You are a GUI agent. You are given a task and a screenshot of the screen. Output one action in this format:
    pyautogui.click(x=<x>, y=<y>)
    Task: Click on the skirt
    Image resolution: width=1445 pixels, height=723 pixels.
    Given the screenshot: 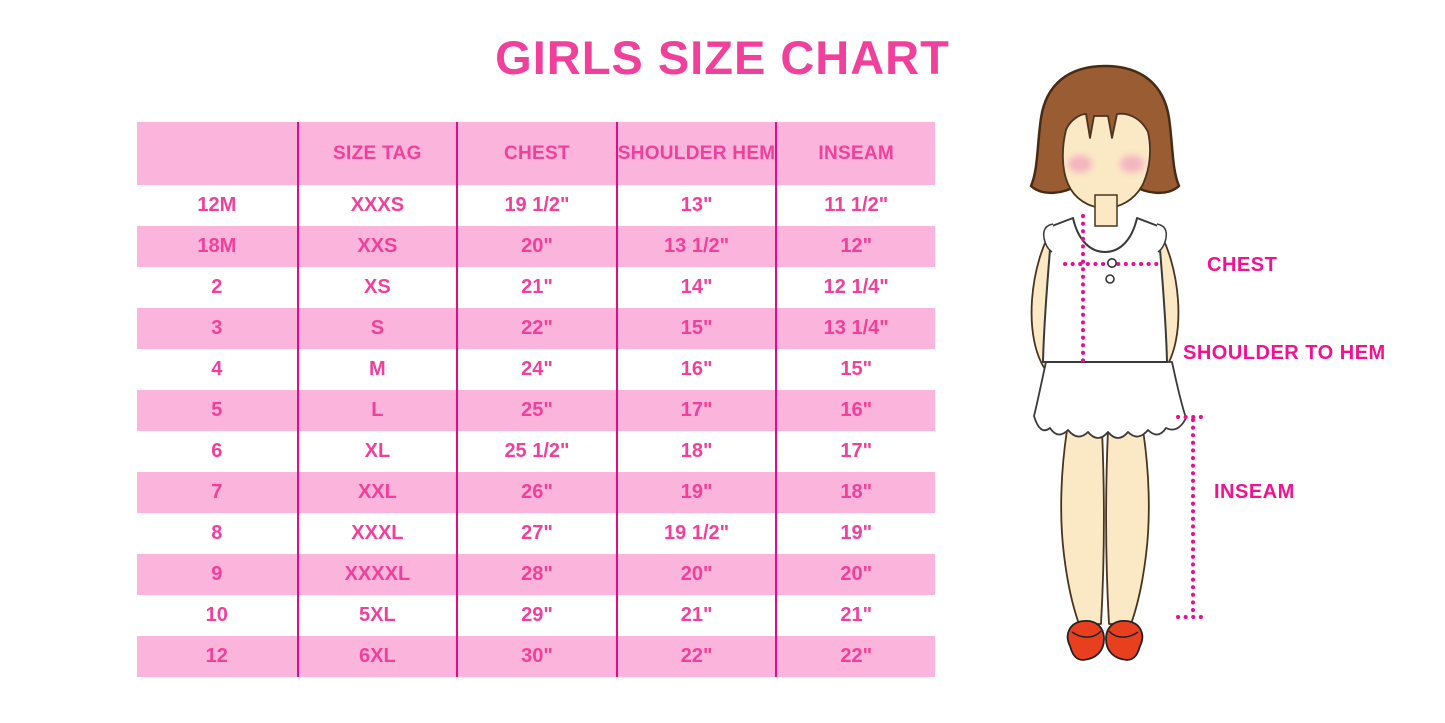 What is the action you would take?
    pyautogui.click(x=1110, y=400)
    